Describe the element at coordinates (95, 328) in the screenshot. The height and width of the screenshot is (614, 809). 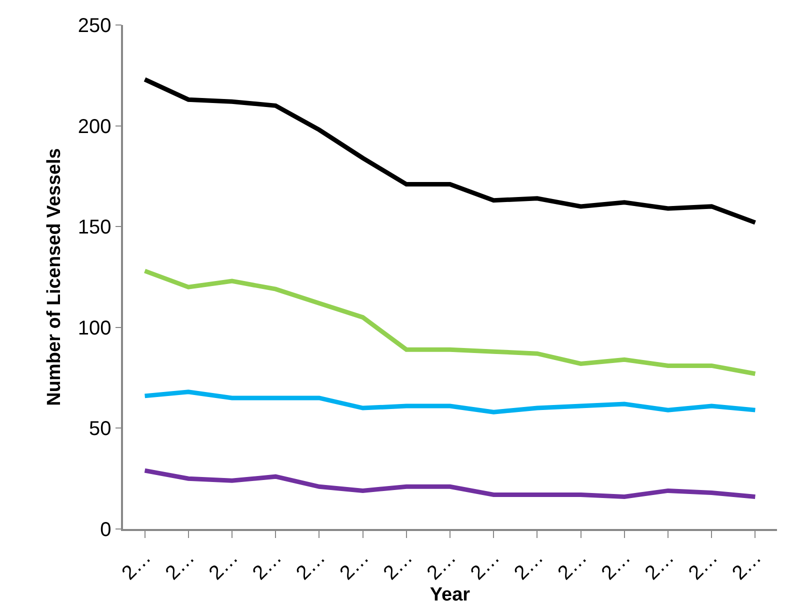
I see `y-tick-label: 100` at that location.